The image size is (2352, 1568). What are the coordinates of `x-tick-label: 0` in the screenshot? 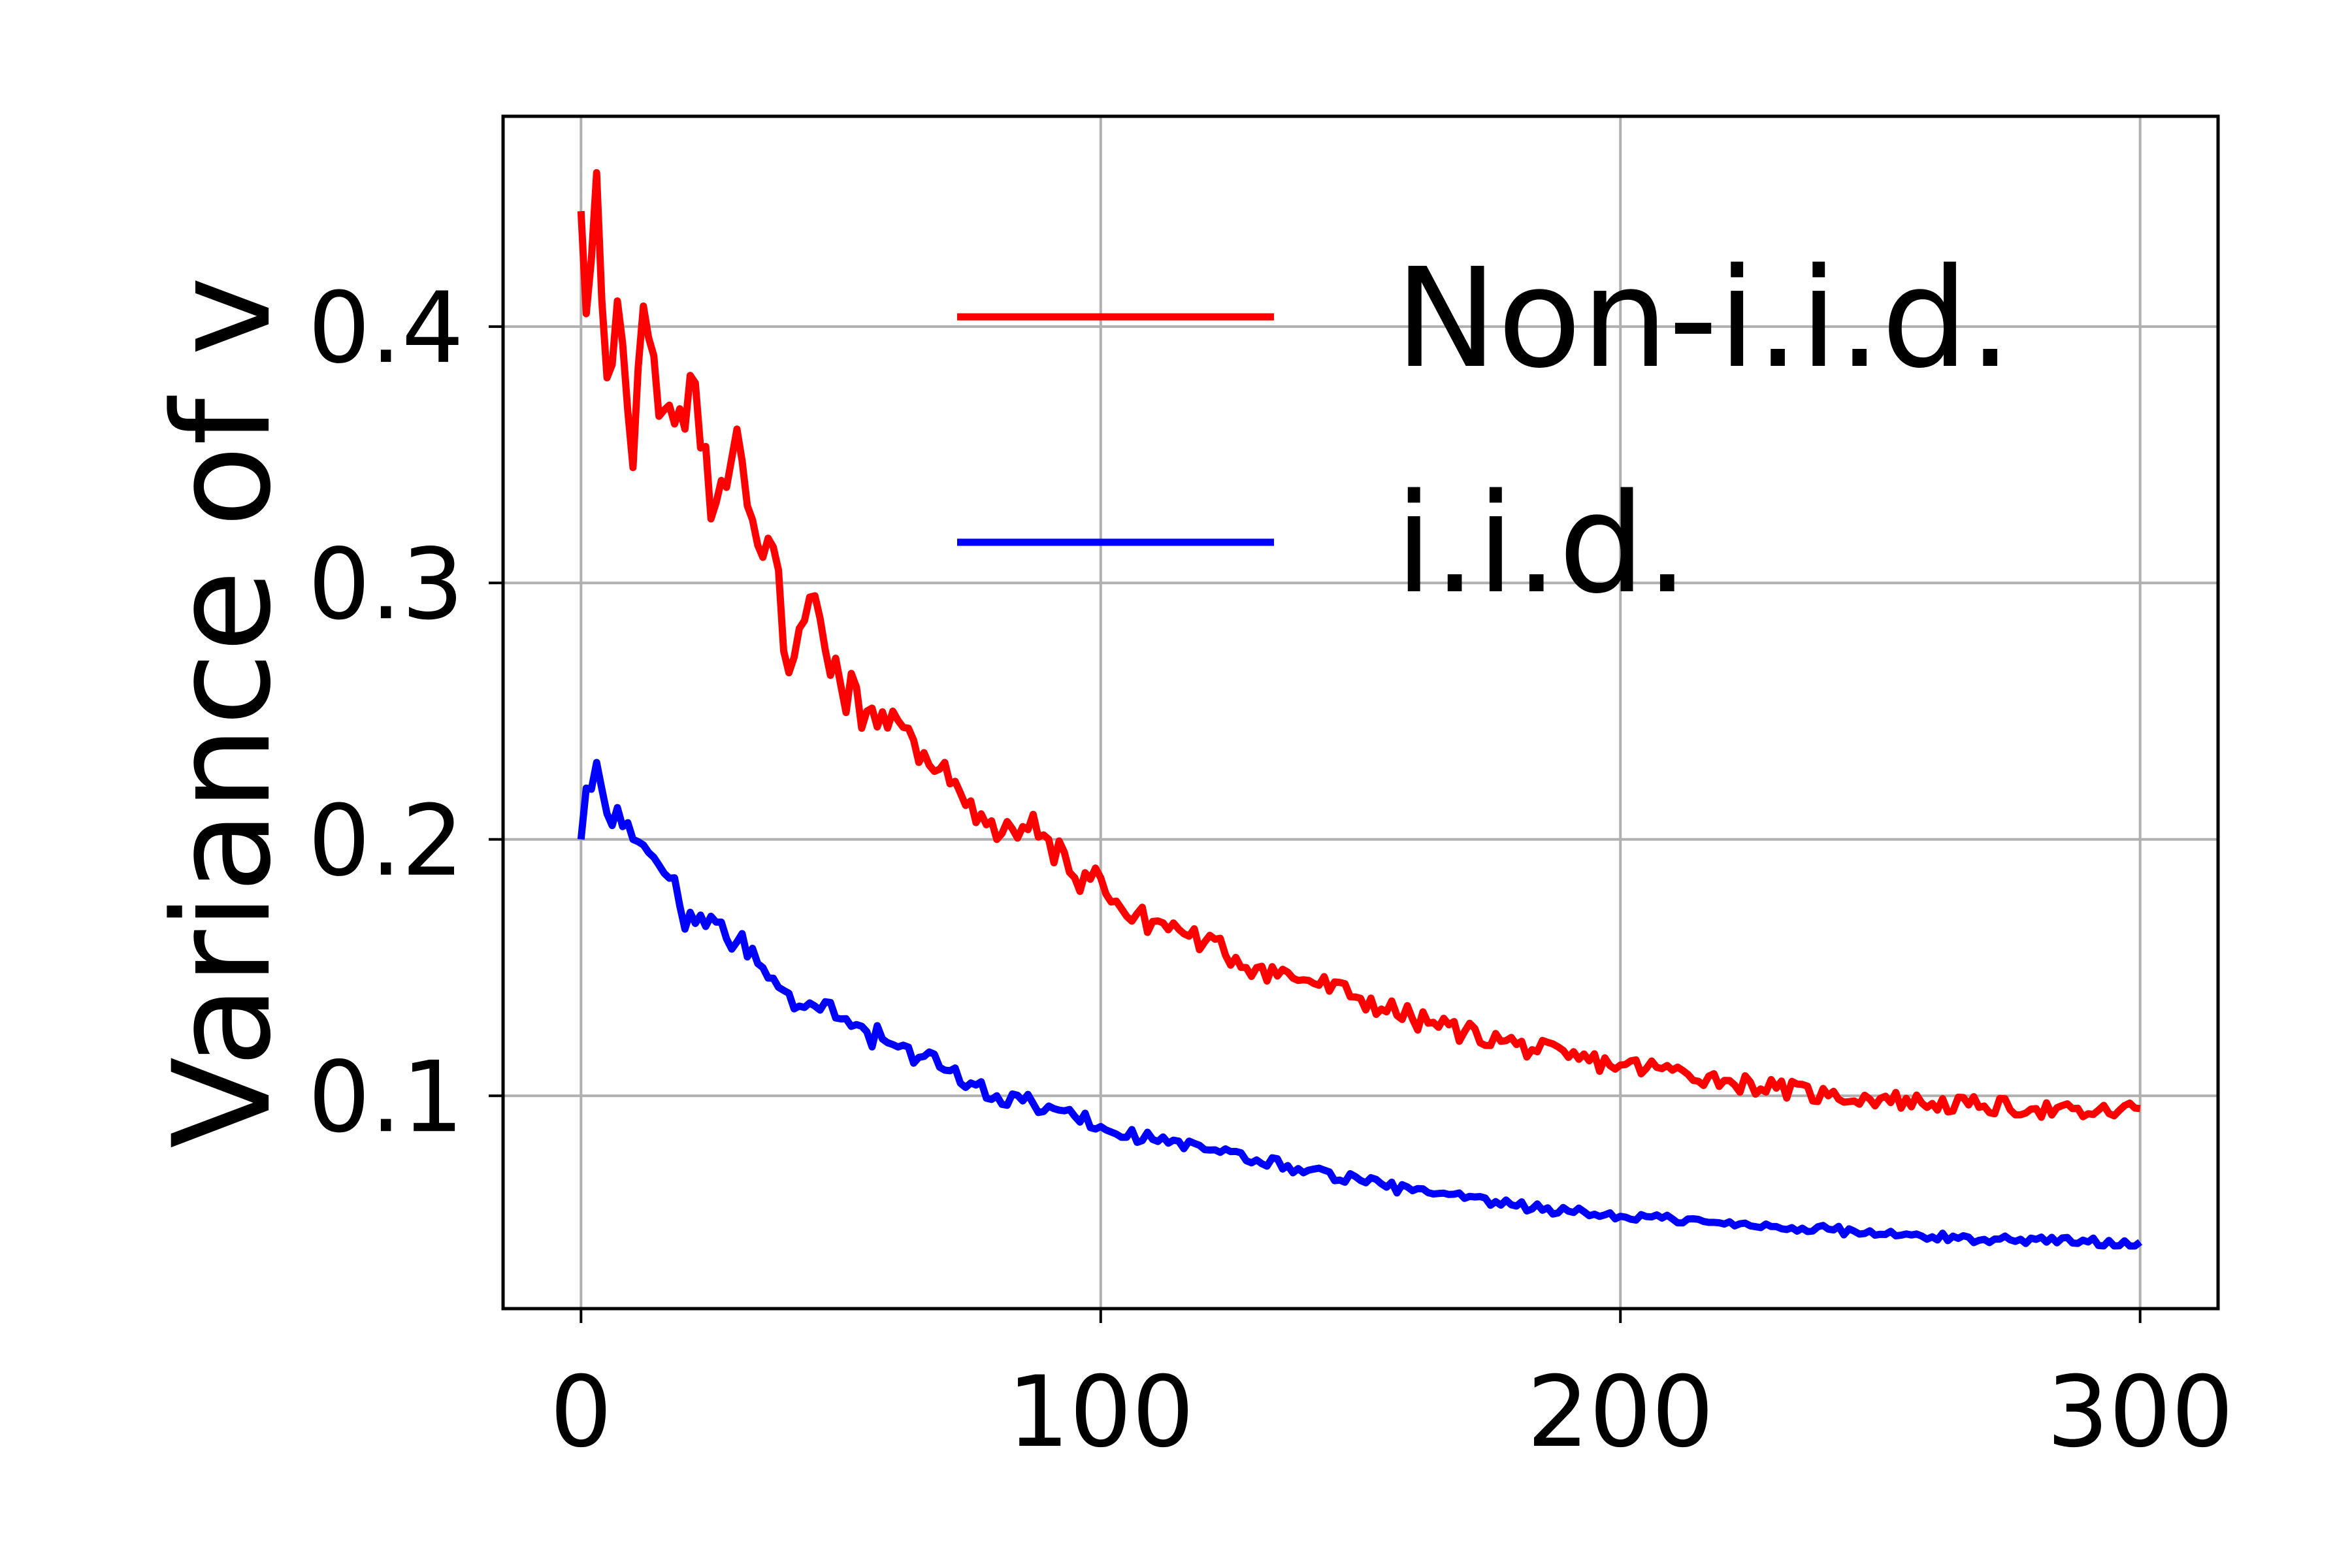 It's located at (581, 1412).